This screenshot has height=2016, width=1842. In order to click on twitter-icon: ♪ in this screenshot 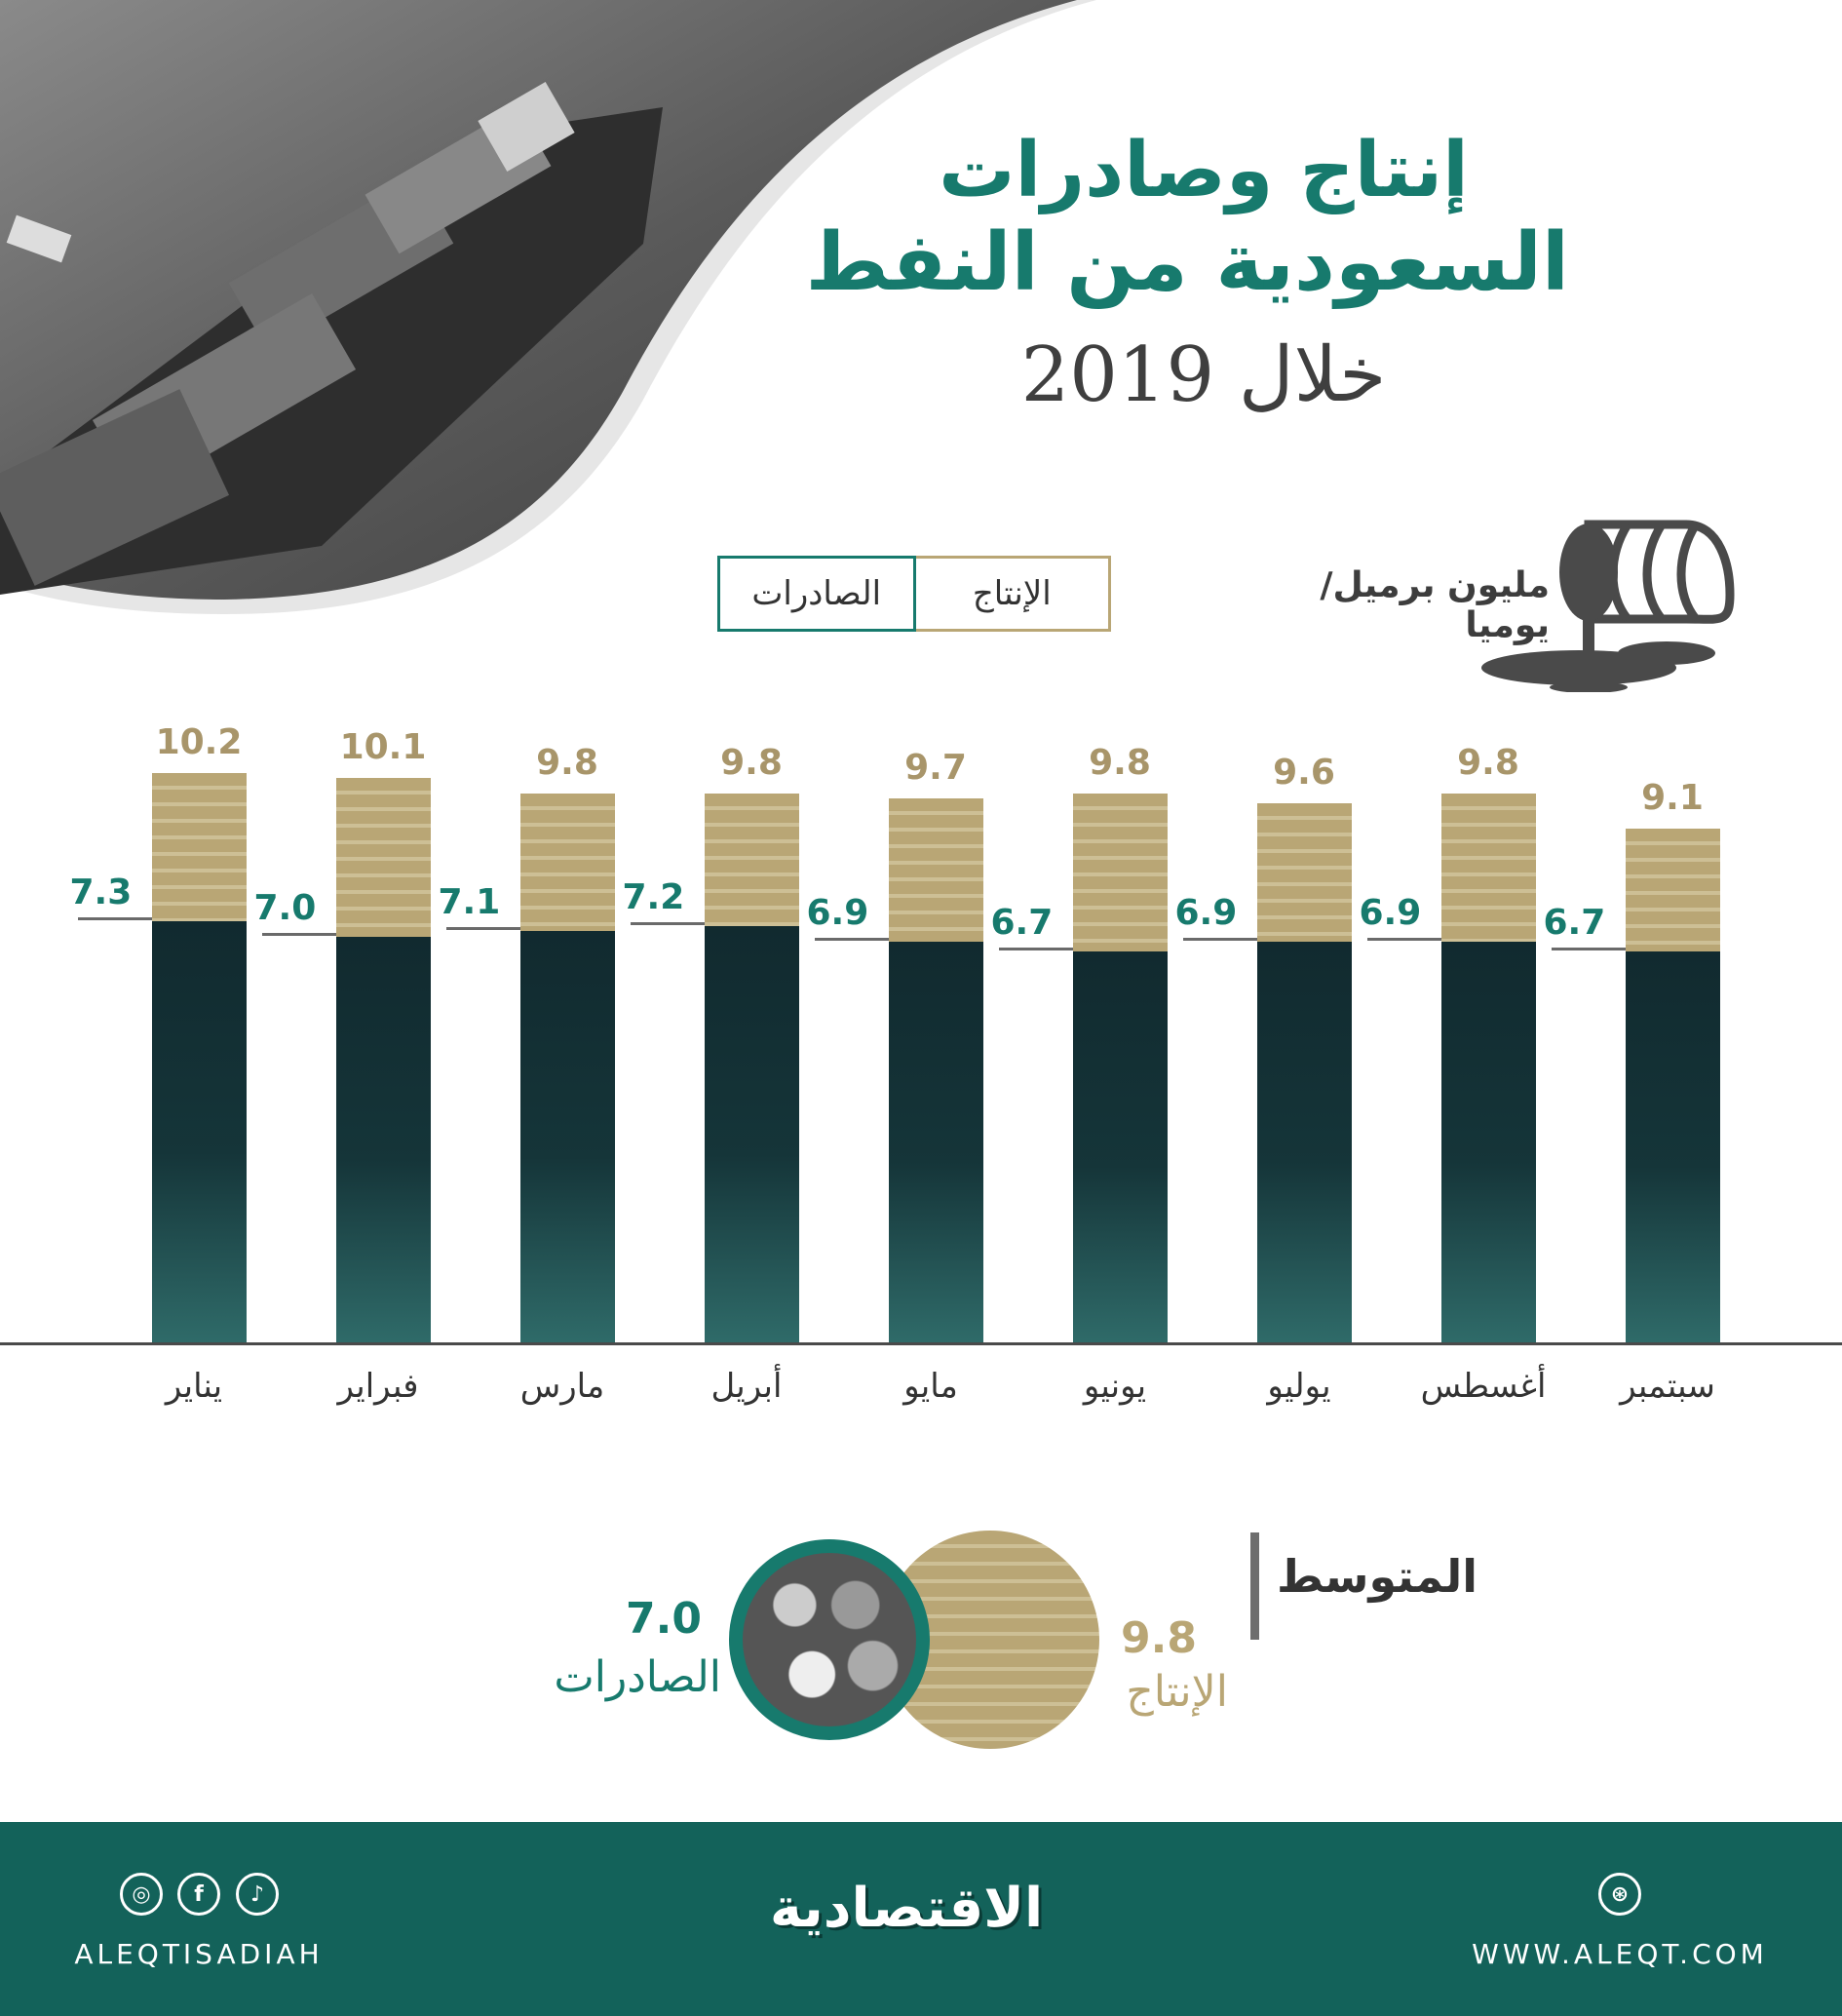, I will do `click(257, 1894)`.